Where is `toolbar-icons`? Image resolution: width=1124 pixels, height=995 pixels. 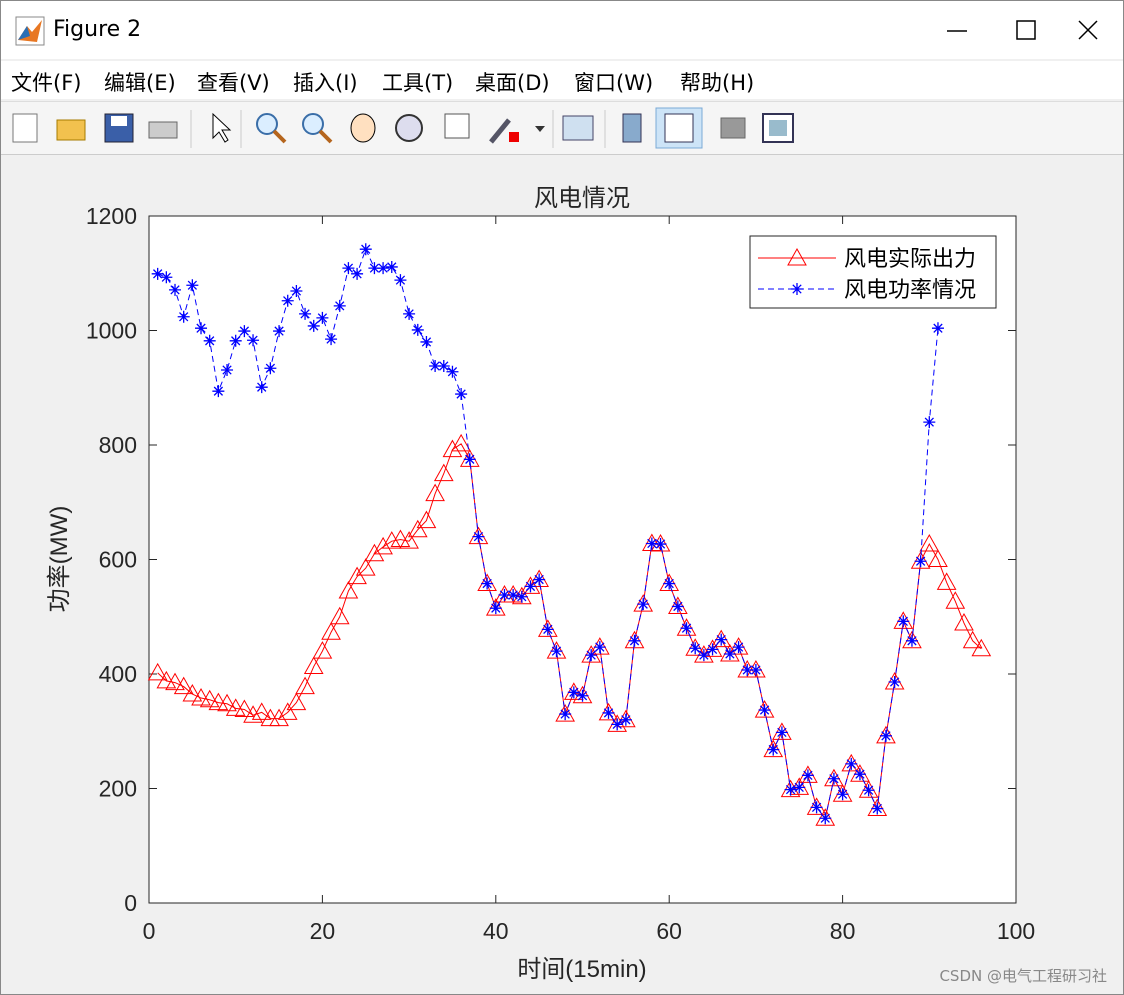
toolbar-icons is located at coordinates (411, 128).